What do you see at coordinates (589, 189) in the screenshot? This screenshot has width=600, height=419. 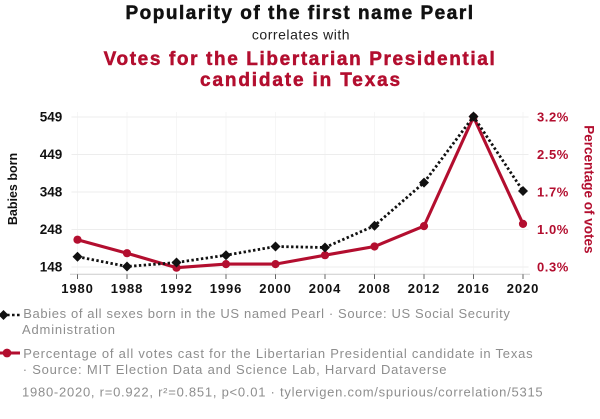 I see `svg-text: Percentage of votes` at bounding box center [589, 189].